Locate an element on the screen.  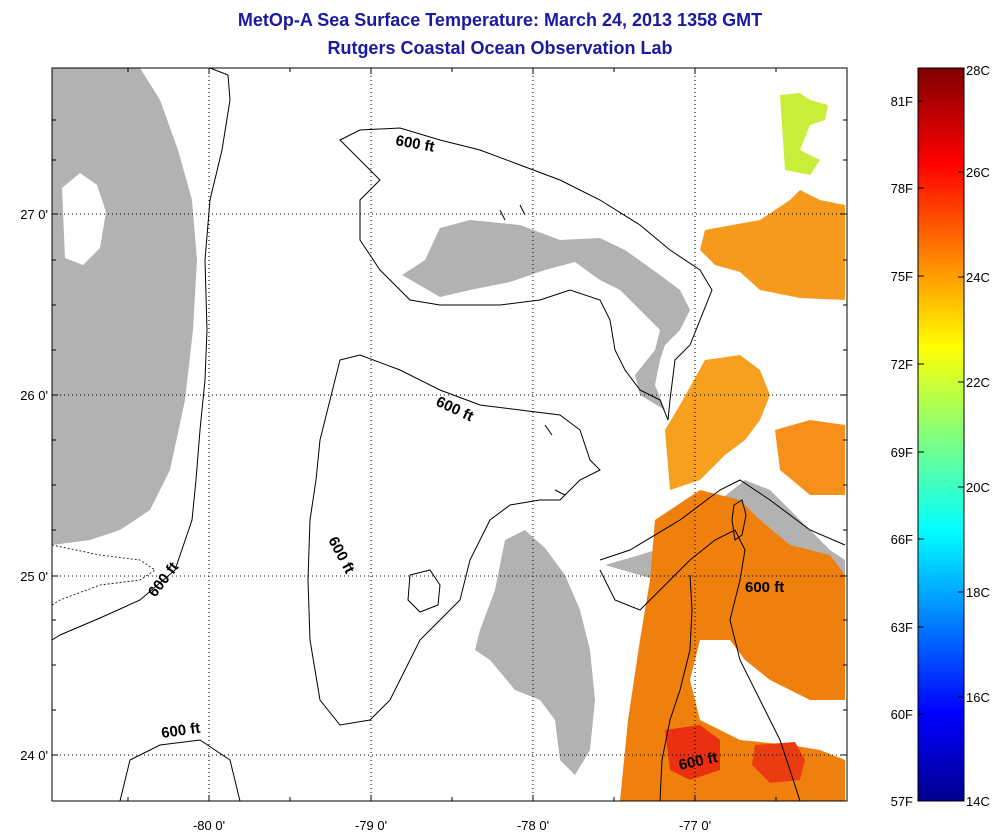
colorbar-f-label: 75F is located at coordinates (902, 276).